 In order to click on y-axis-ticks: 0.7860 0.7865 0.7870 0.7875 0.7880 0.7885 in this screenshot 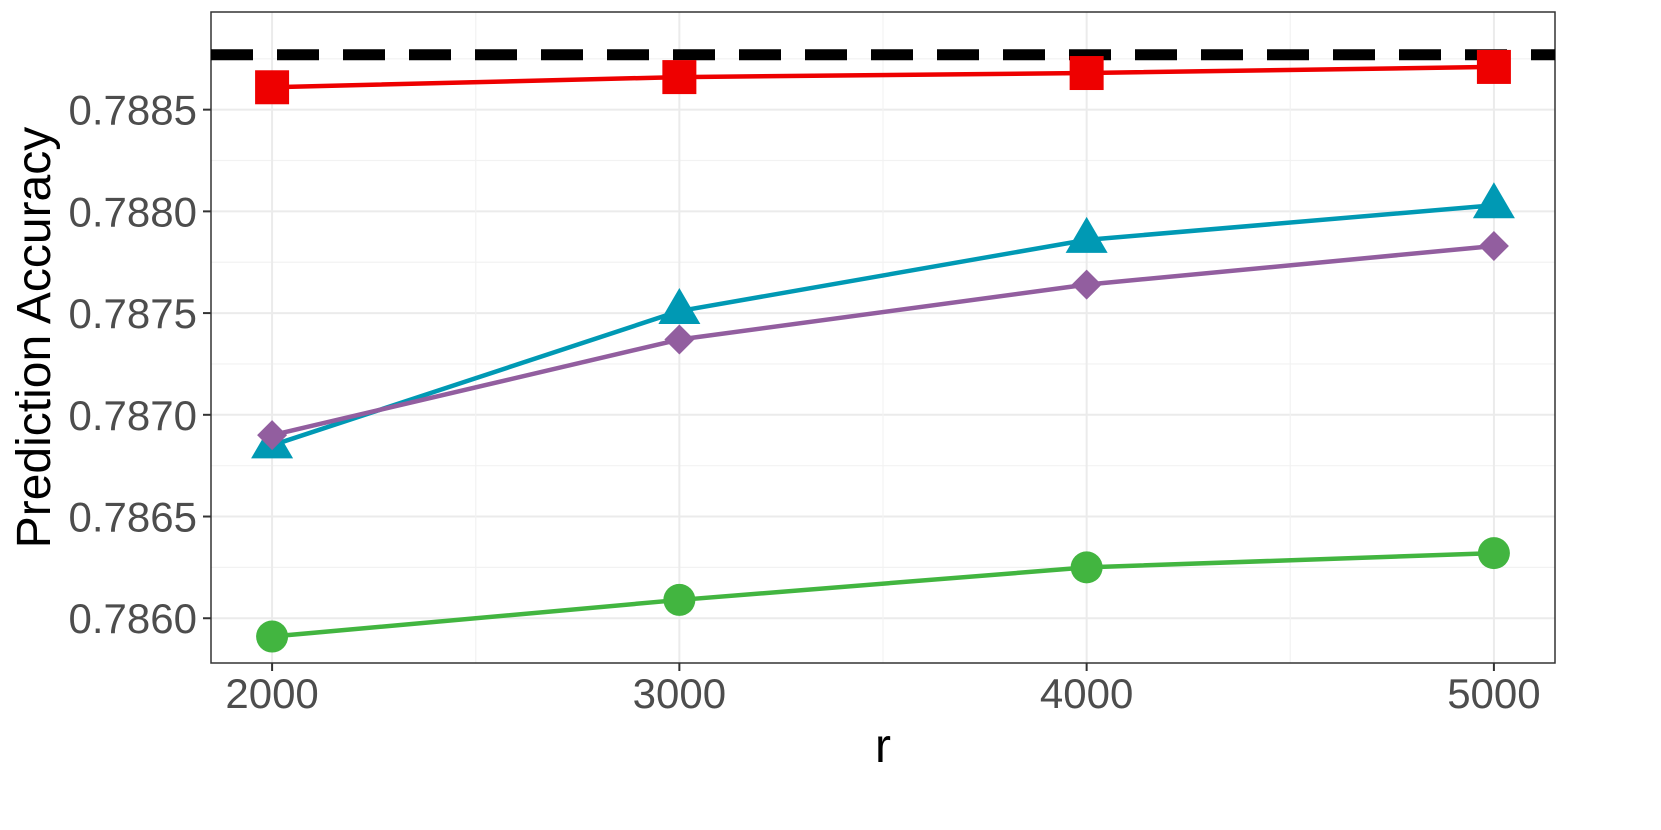, I will do `click(140, 364)`.